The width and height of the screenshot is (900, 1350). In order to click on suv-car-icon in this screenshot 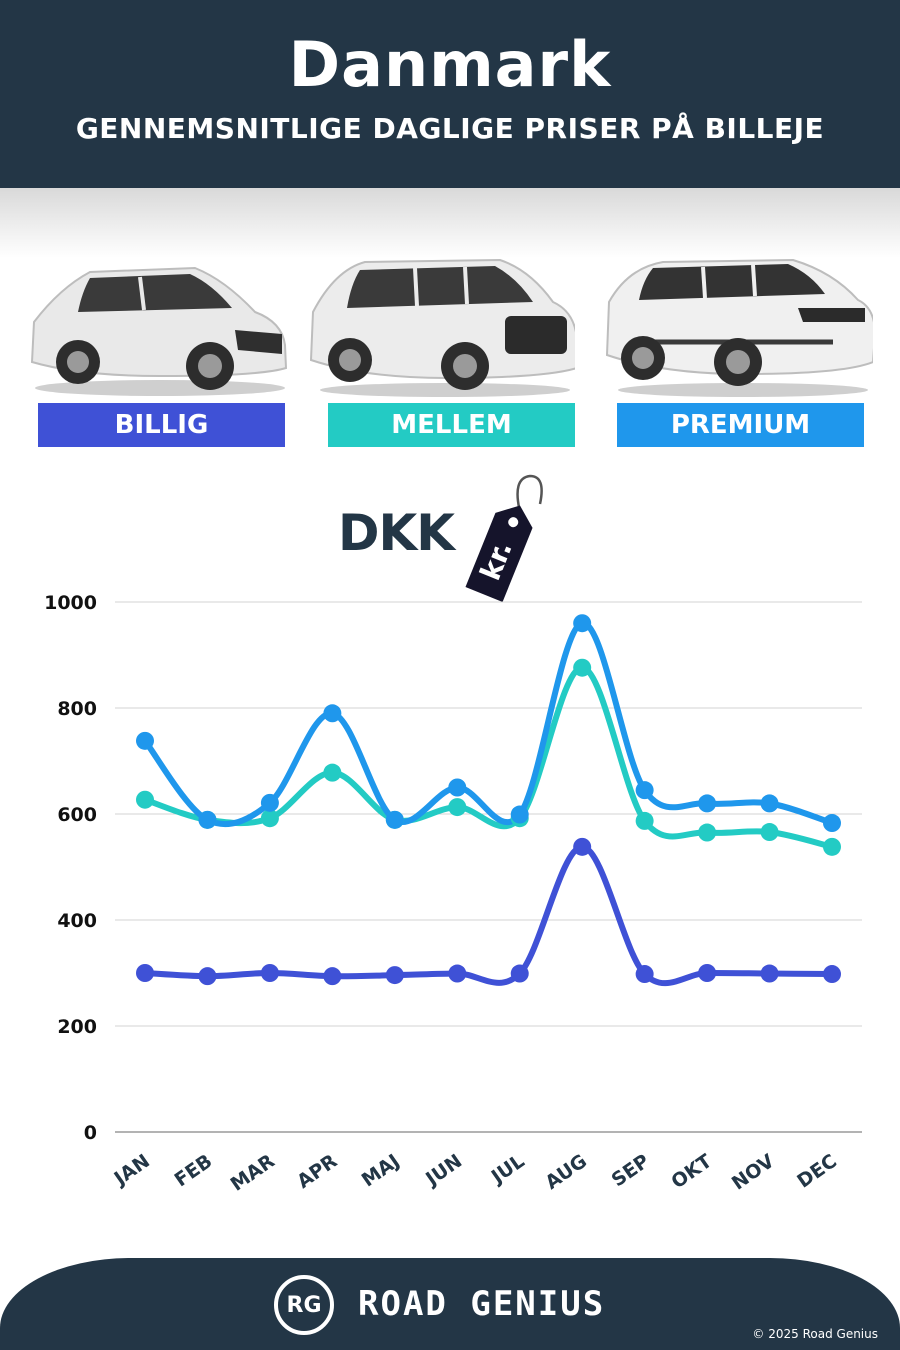, I will do `click(442, 327)`.